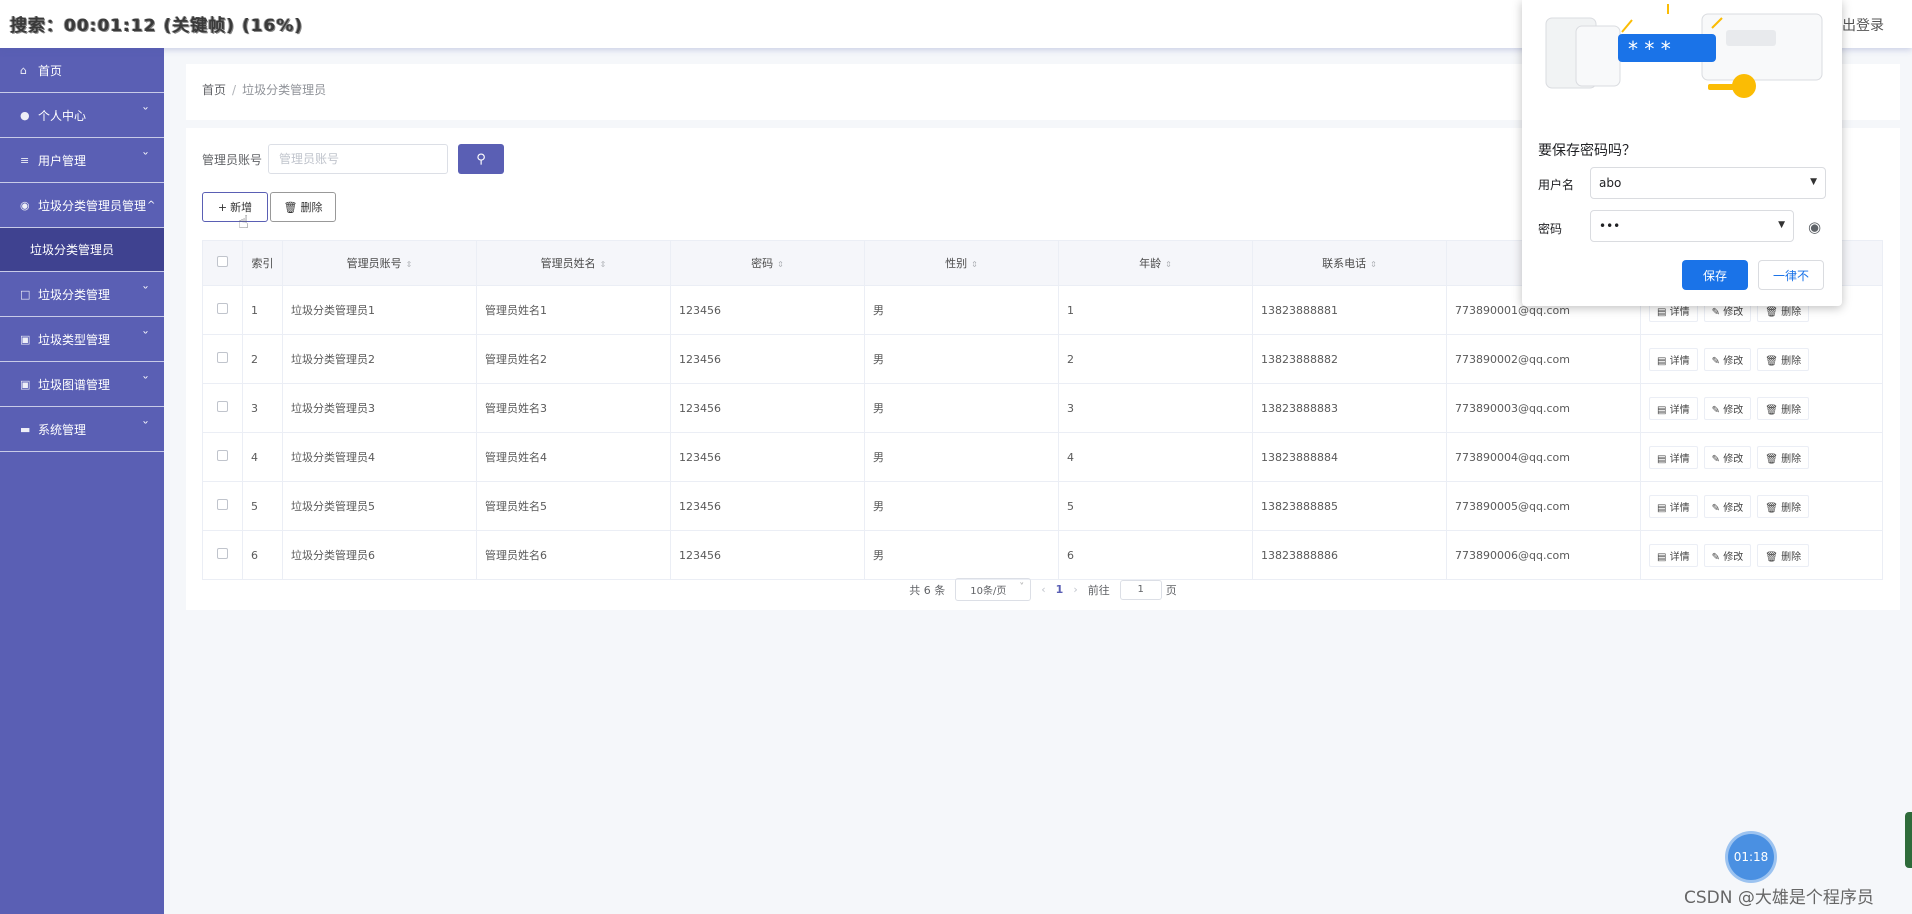  I want to click on goto-page-input, so click(1140, 589).